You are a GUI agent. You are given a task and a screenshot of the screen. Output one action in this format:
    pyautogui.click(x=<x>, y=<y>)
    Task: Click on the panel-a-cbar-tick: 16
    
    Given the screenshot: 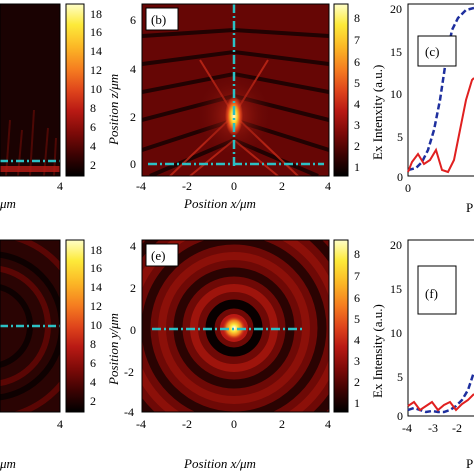 What is the action you would take?
    pyautogui.click(x=96, y=32)
    